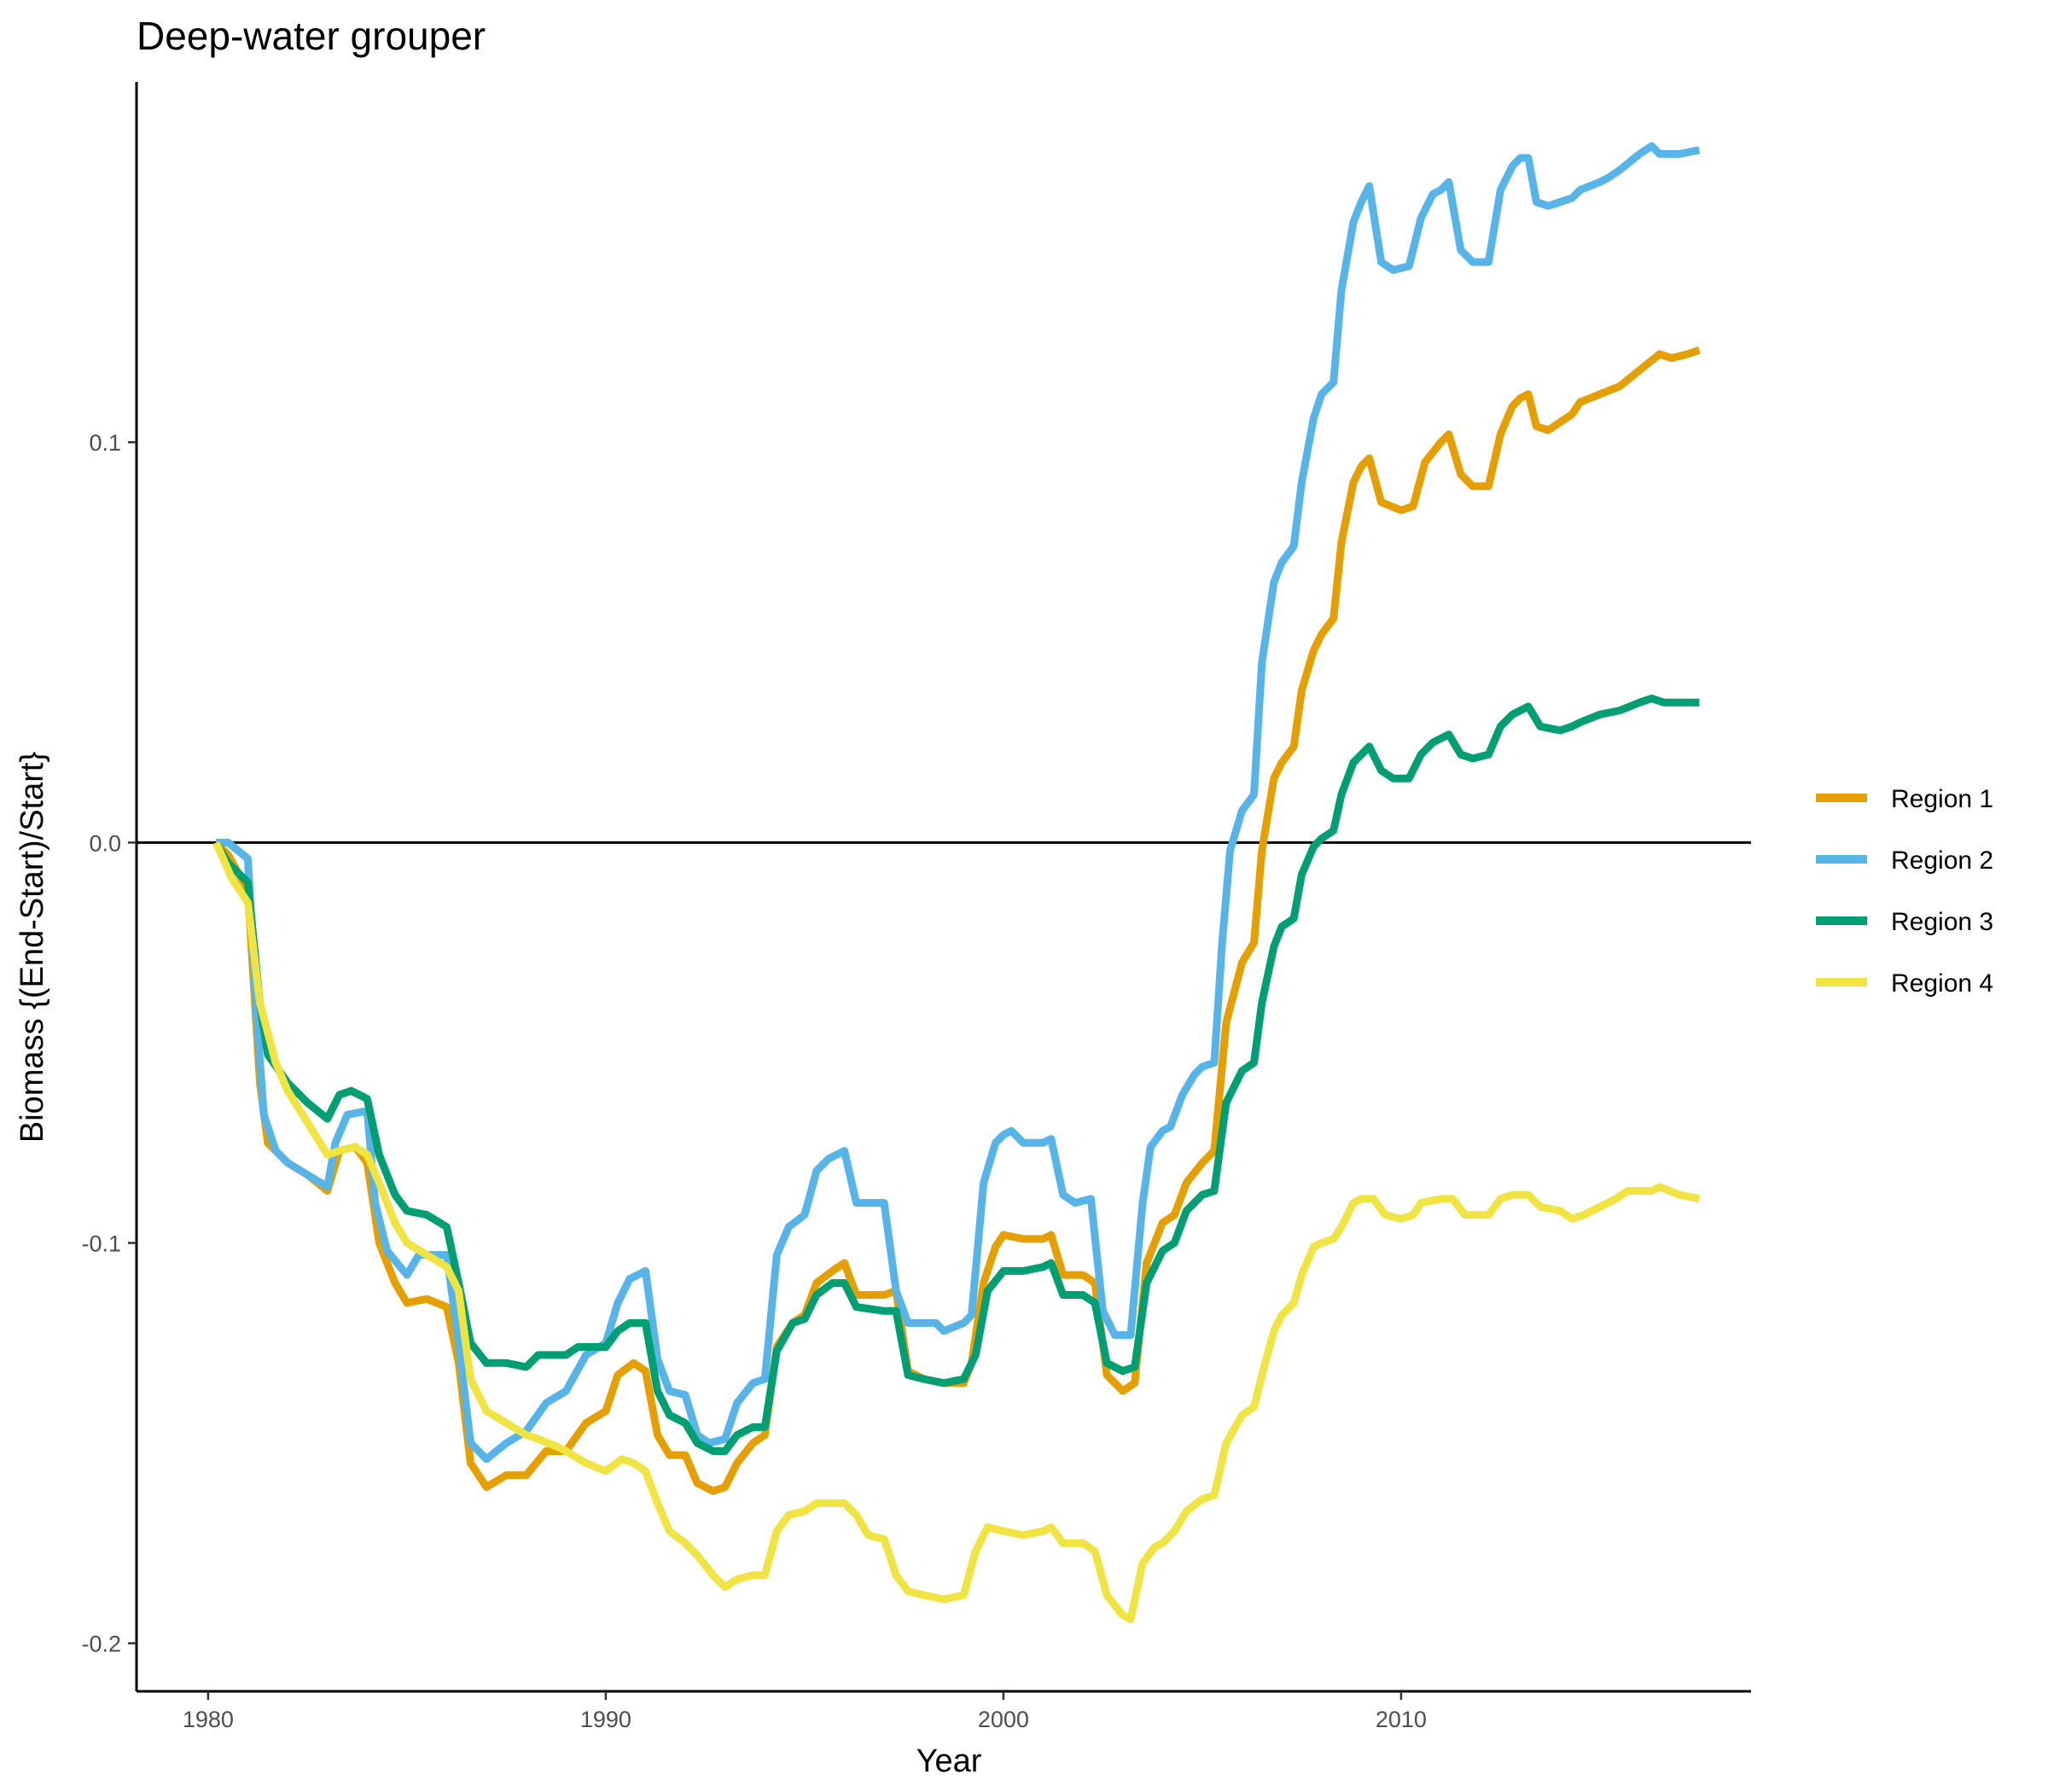 The width and height of the screenshot is (2048, 1792). Describe the element at coordinates (1942, 861) in the screenshot. I see `legend-label-region-2: Region 2` at that location.